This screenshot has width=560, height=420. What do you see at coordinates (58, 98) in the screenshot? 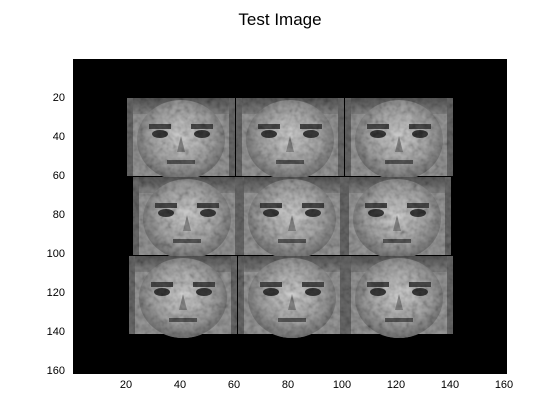
I see `y-tick-label: 20` at bounding box center [58, 98].